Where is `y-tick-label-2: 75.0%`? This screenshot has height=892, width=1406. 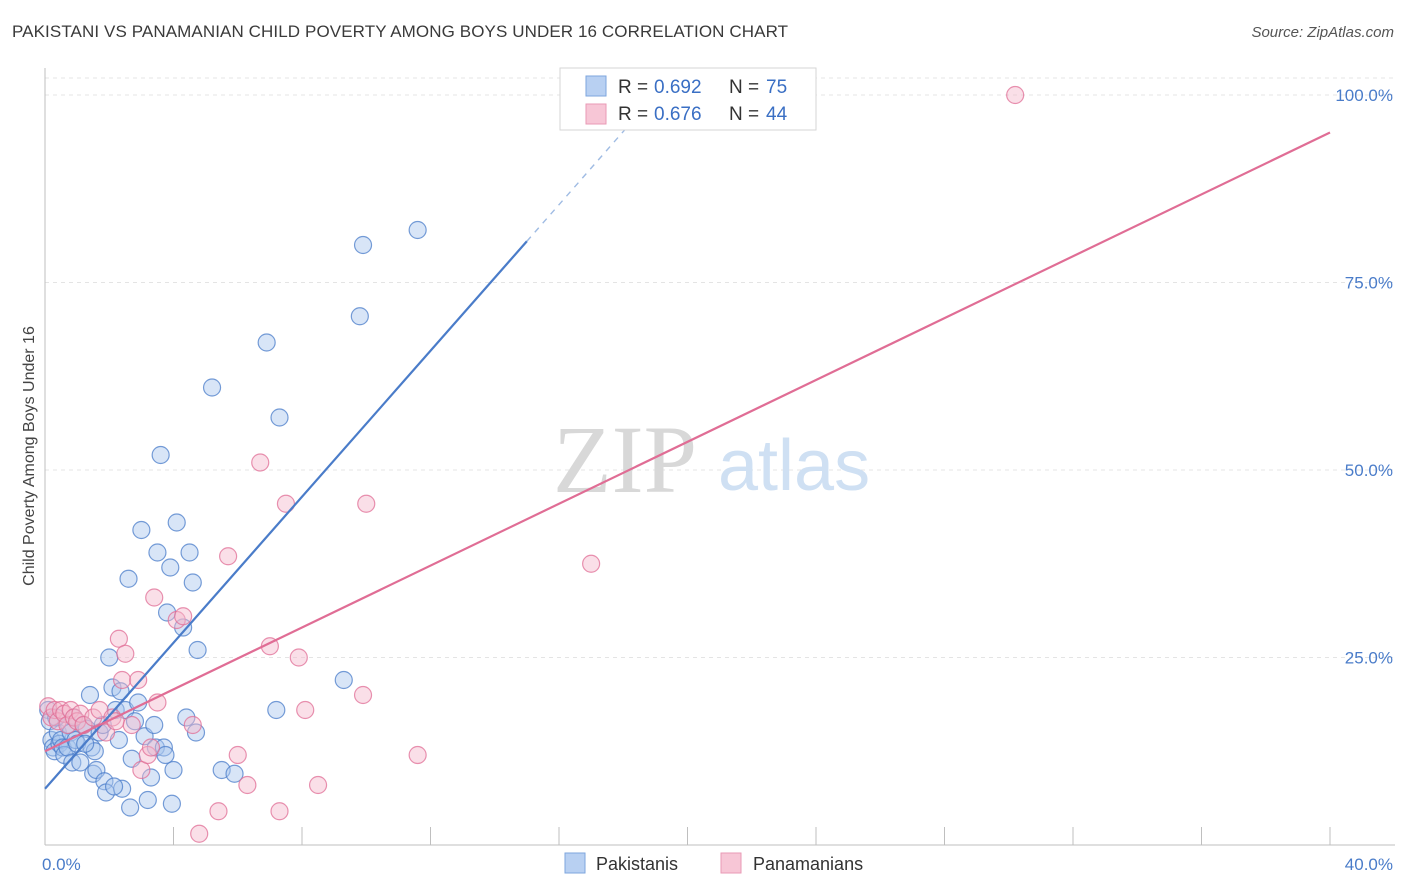 y-tick-label-2: 75.0% is located at coordinates (1369, 283).